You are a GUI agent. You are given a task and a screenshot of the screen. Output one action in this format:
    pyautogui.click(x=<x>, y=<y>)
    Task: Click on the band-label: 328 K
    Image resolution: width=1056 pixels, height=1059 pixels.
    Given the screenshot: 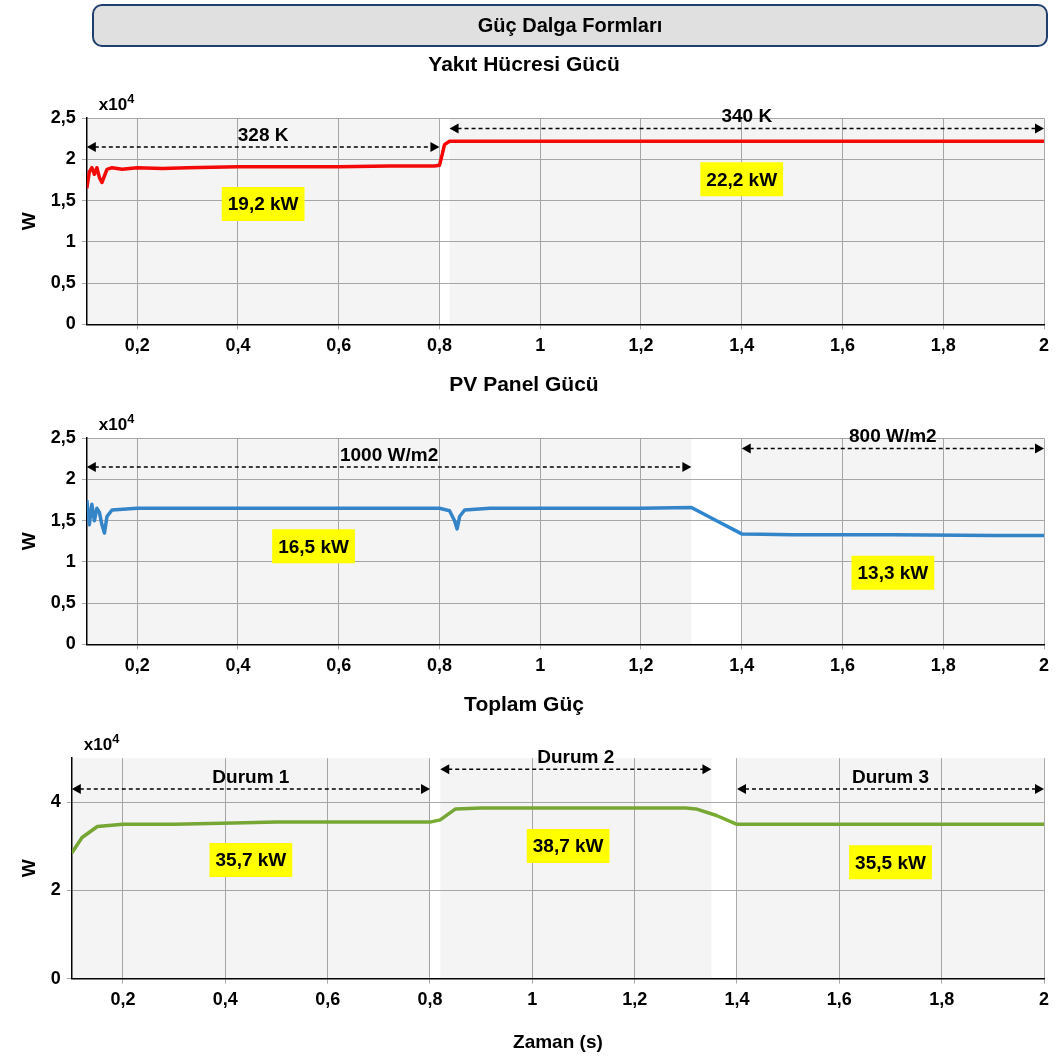 What is the action you would take?
    pyautogui.click(x=263, y=134)
    